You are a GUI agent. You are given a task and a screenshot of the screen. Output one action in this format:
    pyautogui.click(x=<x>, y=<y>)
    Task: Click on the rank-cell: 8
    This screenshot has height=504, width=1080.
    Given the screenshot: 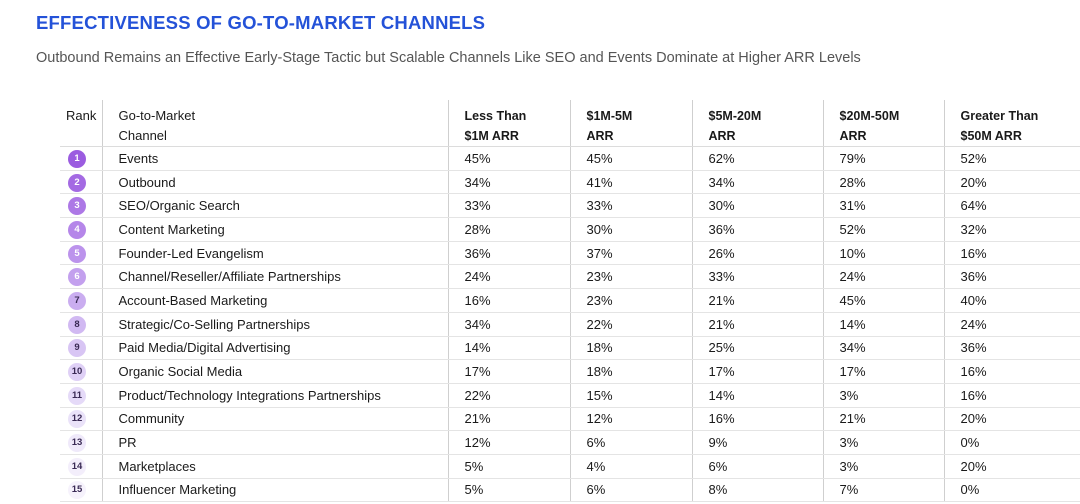 What is the action you would take?
    pyautogui.click(x=81, y=324)
    